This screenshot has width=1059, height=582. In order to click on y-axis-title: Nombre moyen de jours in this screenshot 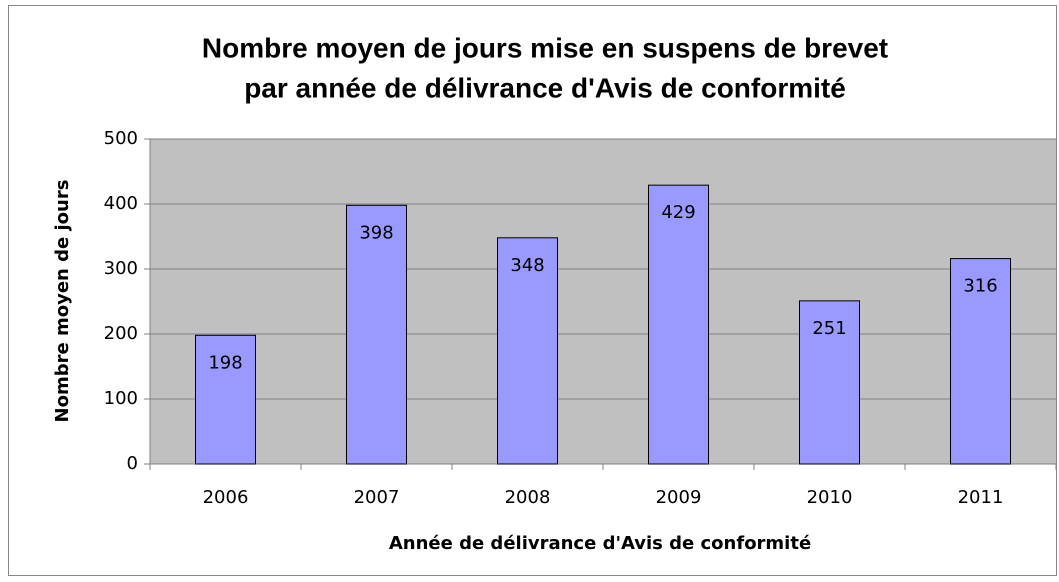, I will do `click(62, 301)`.